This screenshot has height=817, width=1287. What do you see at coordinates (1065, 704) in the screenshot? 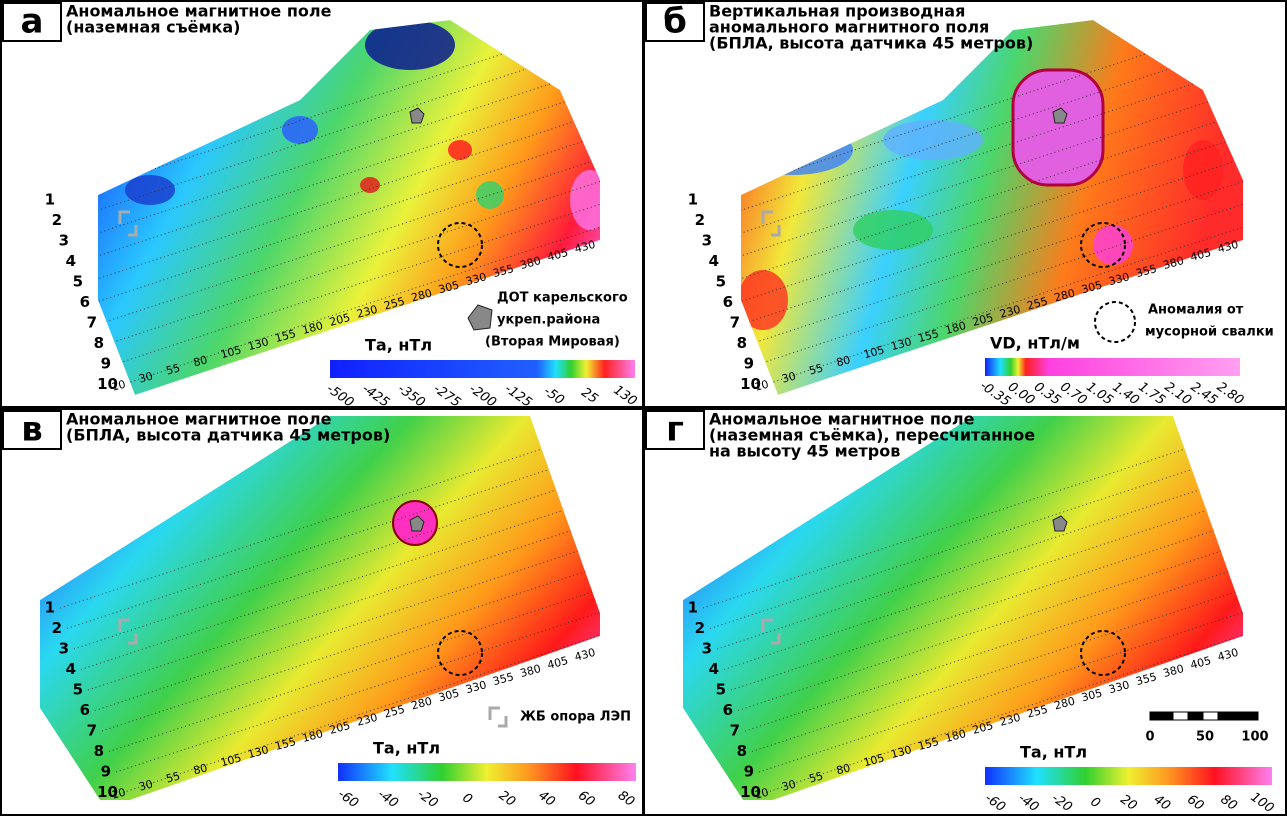
I see `picket-label: 280` at bounding box center [1065, 704].